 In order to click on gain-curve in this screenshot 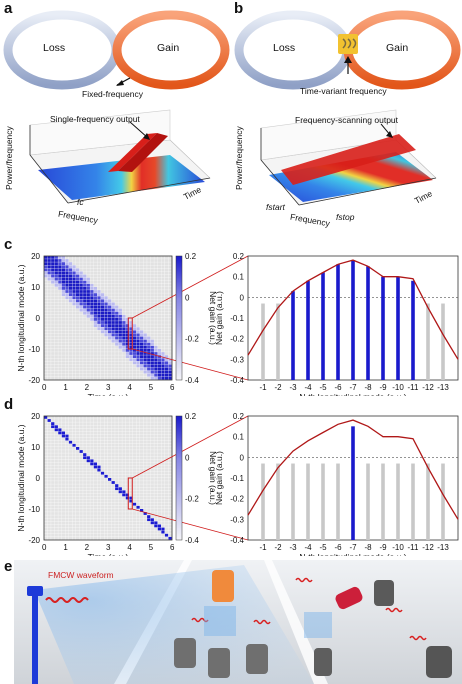, I will do `click(353, 309)`.